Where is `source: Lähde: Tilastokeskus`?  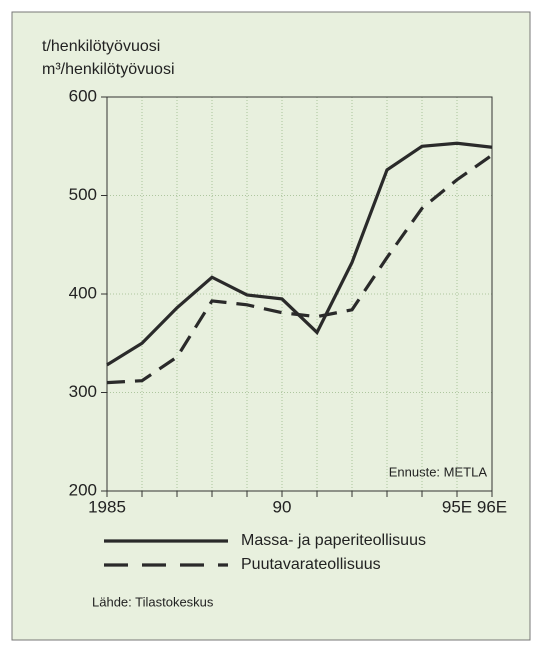 source: Lähde: Tilastokeskus is located at coordinates (153, 601).